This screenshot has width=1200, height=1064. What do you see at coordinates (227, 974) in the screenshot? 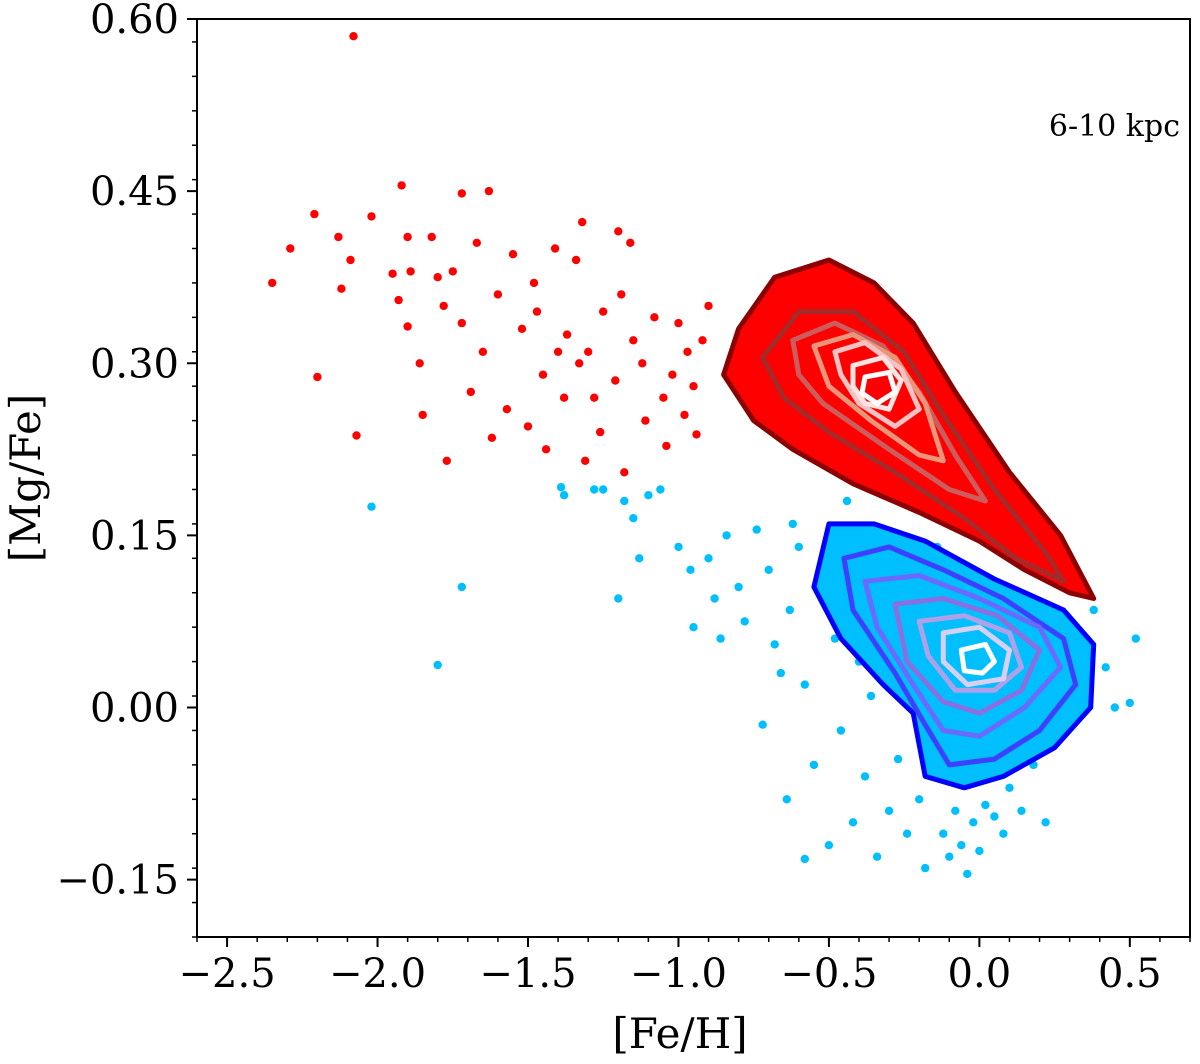
I see `x-tick-label: −2.5` at bounding box center [227, 974].